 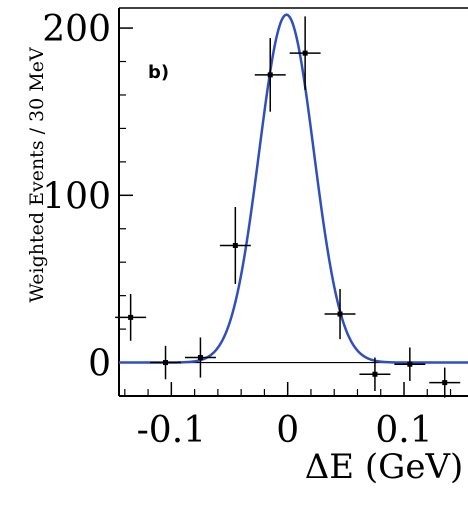 I want to click on x-tick-label: 0.1, so click(x=403, y=430).